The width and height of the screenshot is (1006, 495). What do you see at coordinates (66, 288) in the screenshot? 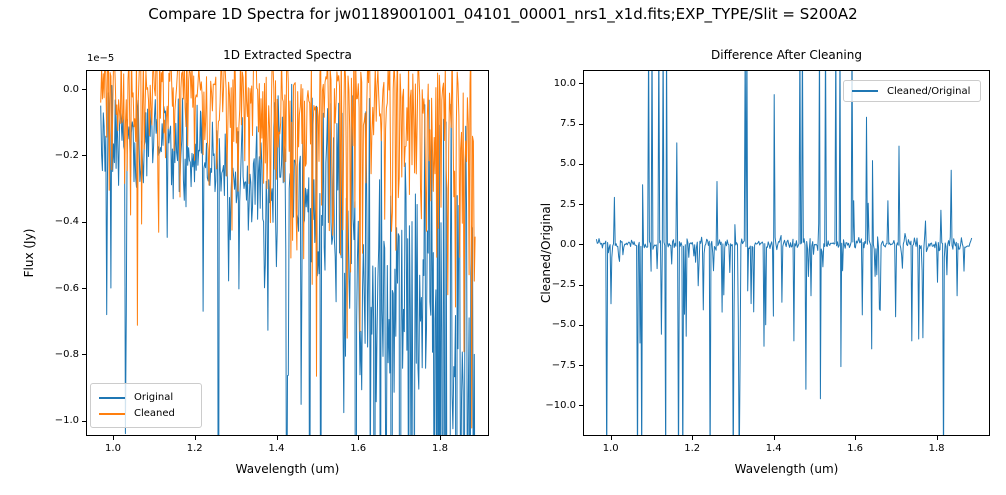
I see `y-tick-label: −0.6` at bounding box center [66, 288].